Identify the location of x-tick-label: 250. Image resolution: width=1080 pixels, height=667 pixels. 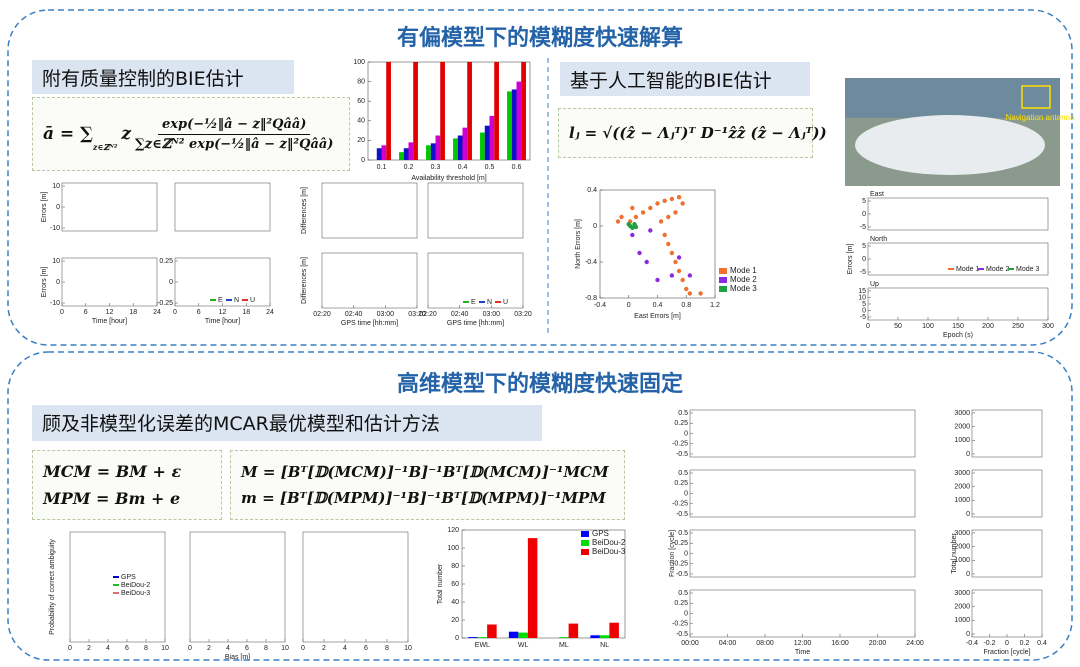
(1018, 326).